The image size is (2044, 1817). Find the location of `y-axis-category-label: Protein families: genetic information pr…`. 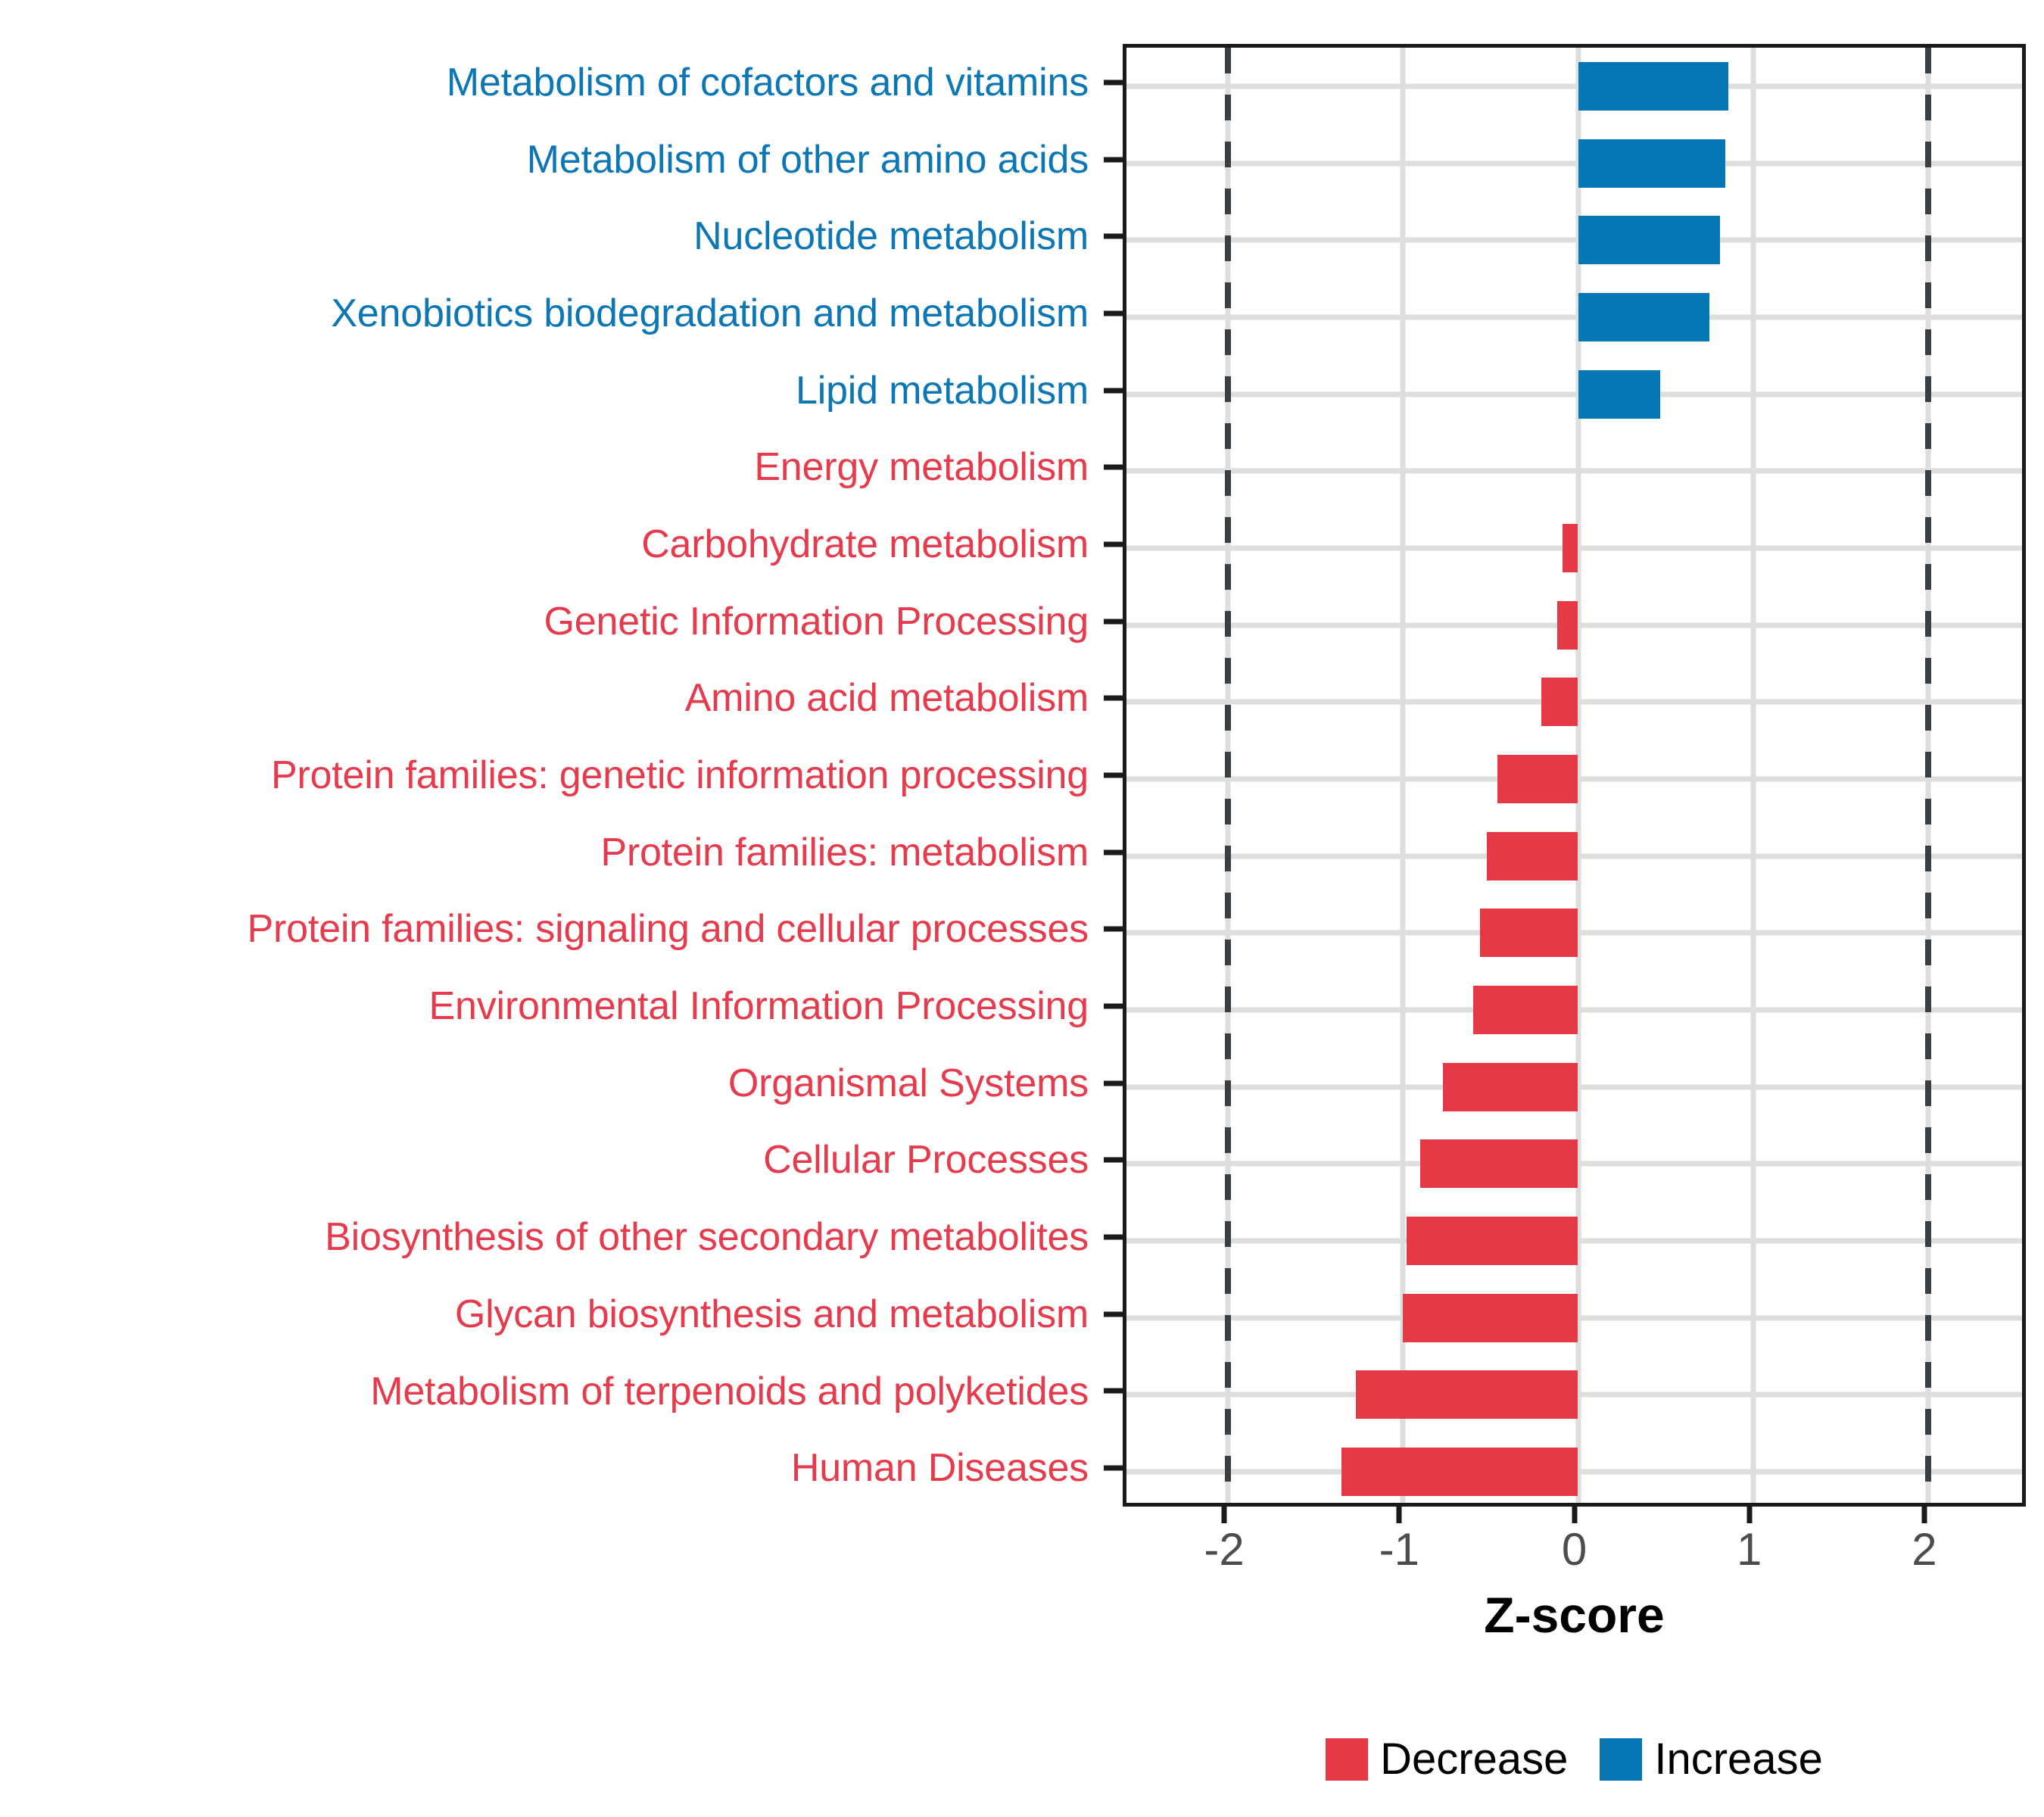

y-axis-category-label: Protein families: genetic information pr… is located at coordinates (679, 775).